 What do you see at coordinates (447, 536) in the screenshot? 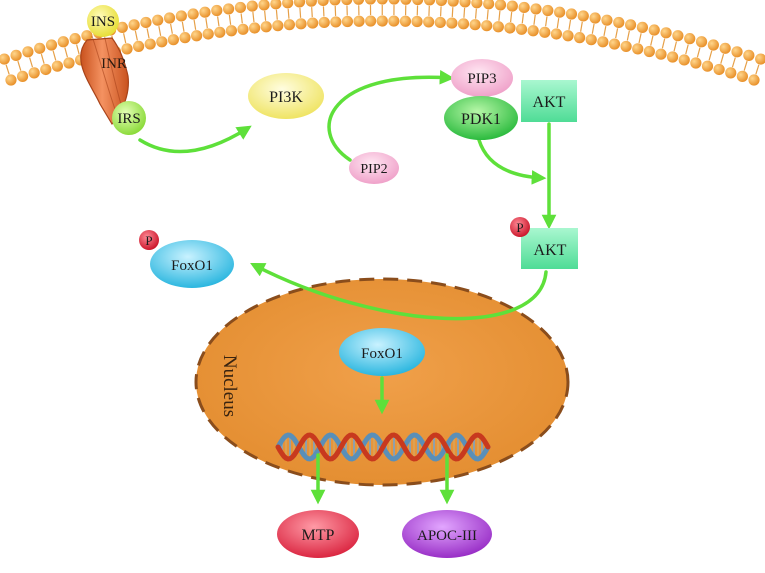
I see `apoc3-label: APOC-III` at bounding box center [447, 536].